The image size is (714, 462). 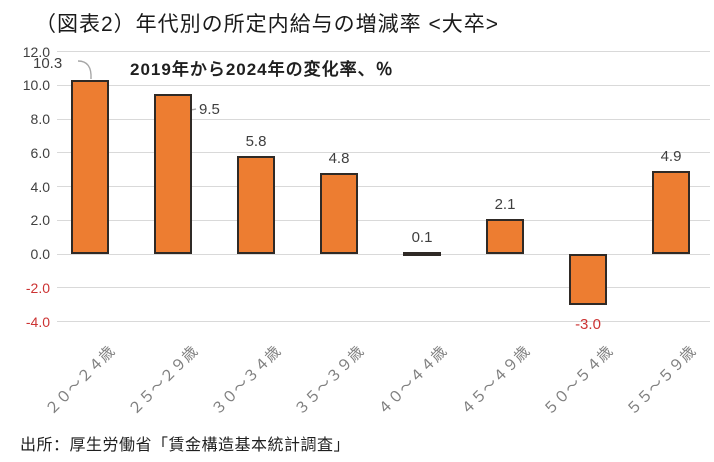 I want to click on bar-value-label: 2.1, so click(x=505, y=204).